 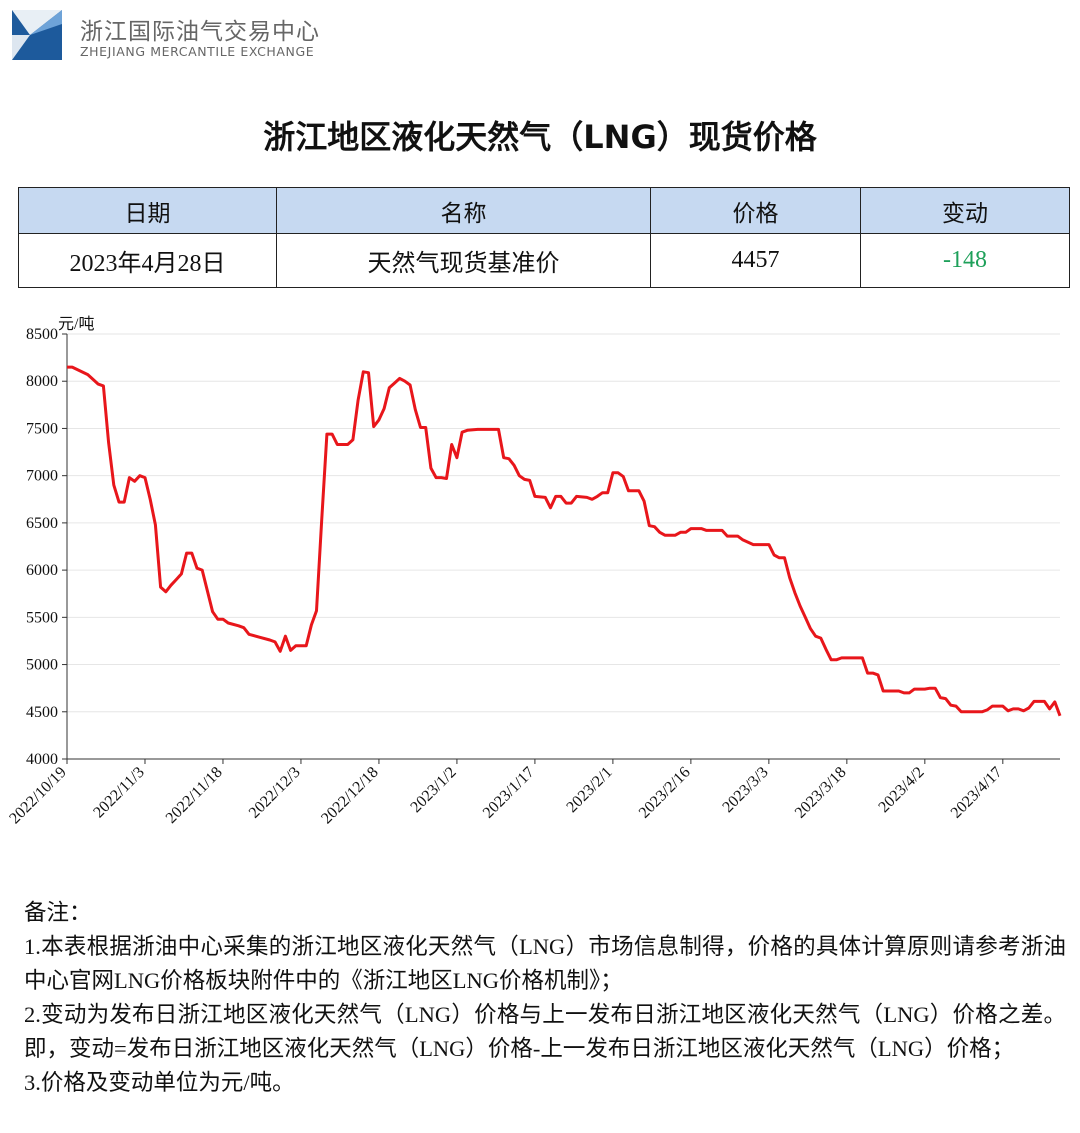 What do you see at coordinates (42, 428) in the screenshot?
I see `y-tick-label: 7500` at bounding box center [42, 428].